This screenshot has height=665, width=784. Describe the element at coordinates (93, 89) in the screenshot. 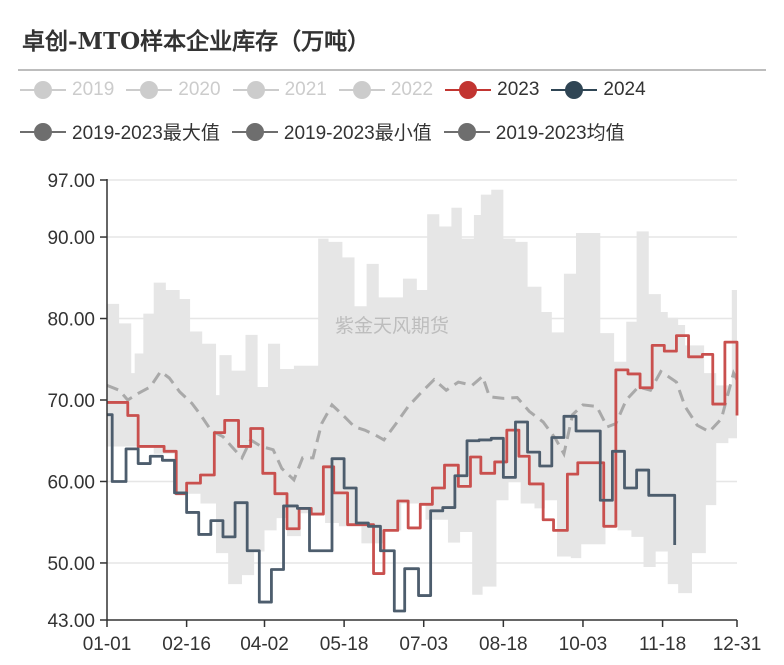

I see `legend-label: 2019` at that location.